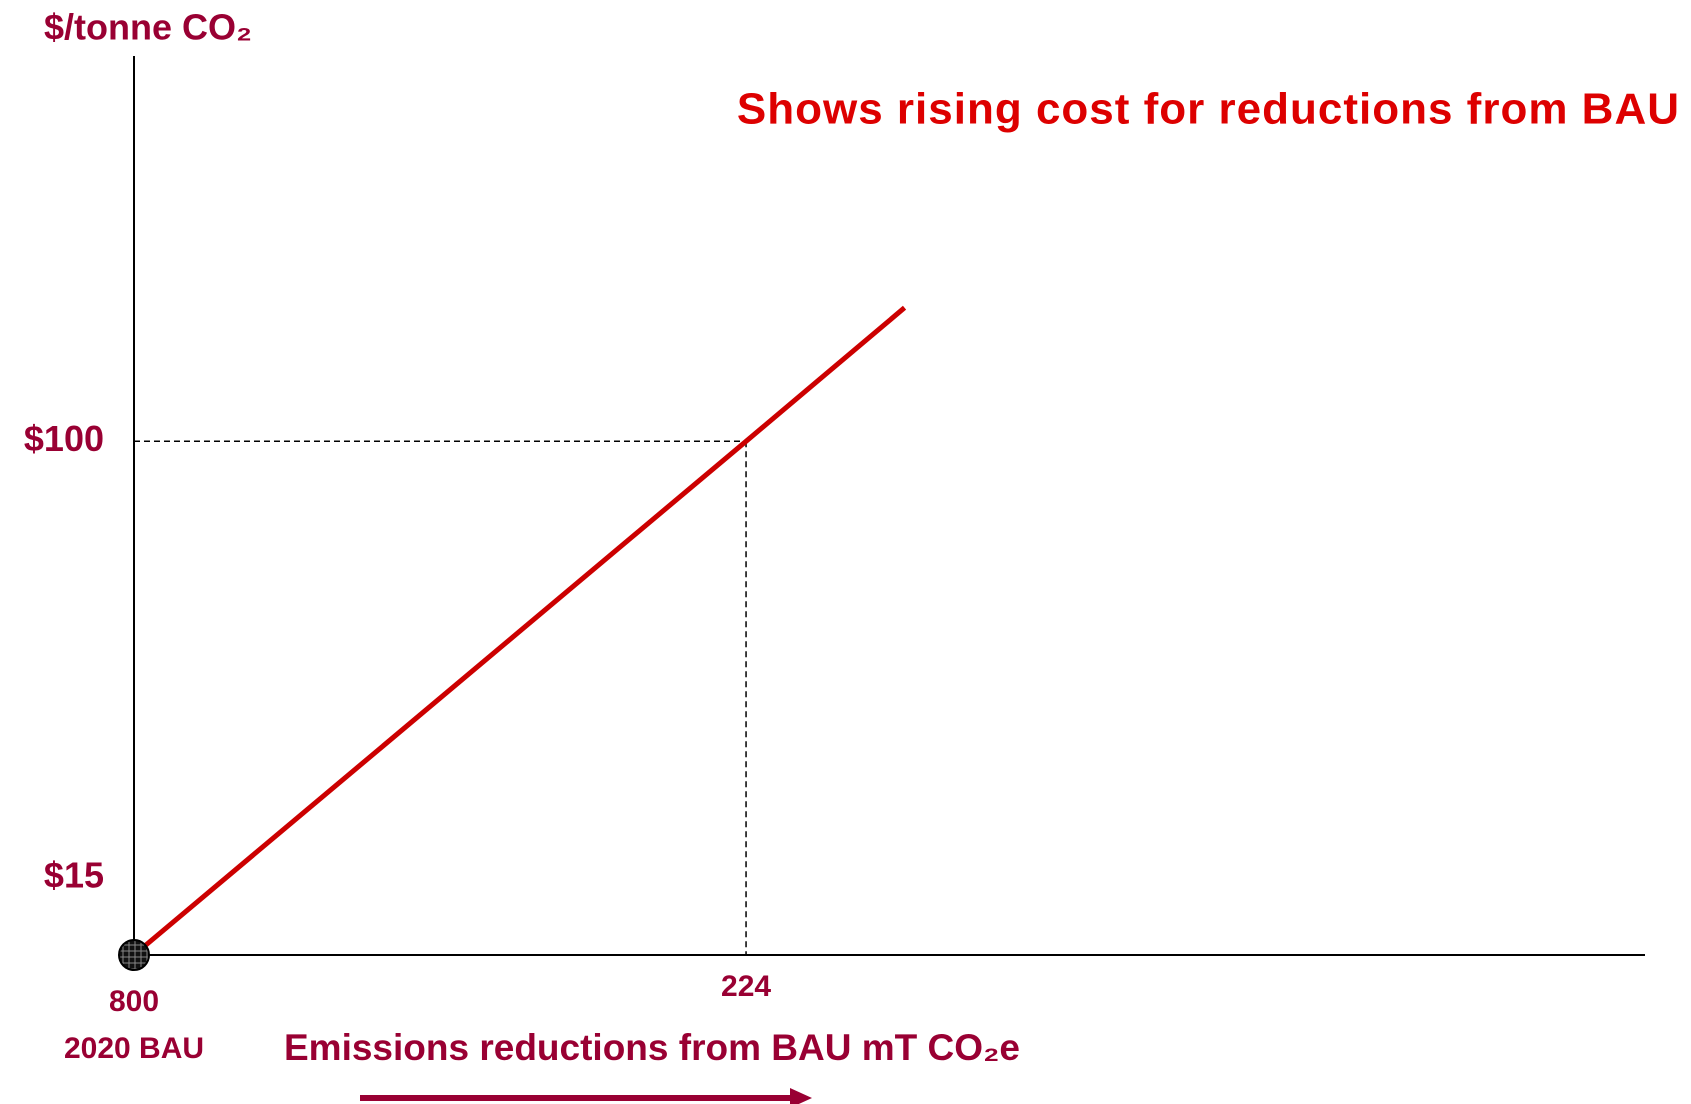 This screenshot has height=1104, width=1691. What do you see at coordinates (652, 1047) in the screenshot?
I see `x-axis-label: Emissions reductions from BAU mT CO₂e` at bounding box center [652, 1047].